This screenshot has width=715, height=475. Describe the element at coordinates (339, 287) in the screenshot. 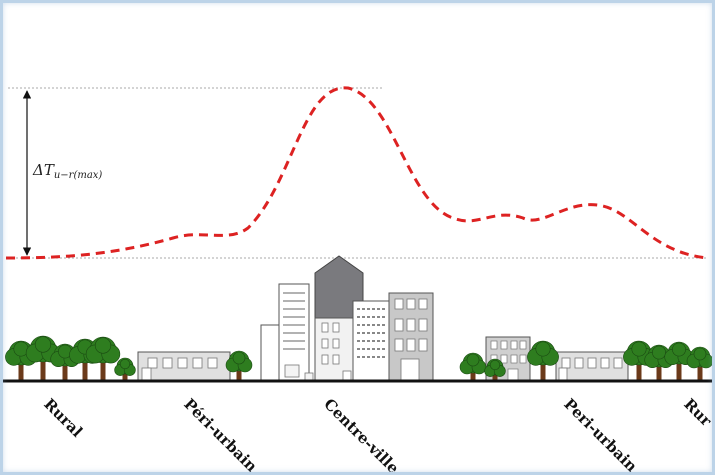

I see `gable-building-dark` at that location.